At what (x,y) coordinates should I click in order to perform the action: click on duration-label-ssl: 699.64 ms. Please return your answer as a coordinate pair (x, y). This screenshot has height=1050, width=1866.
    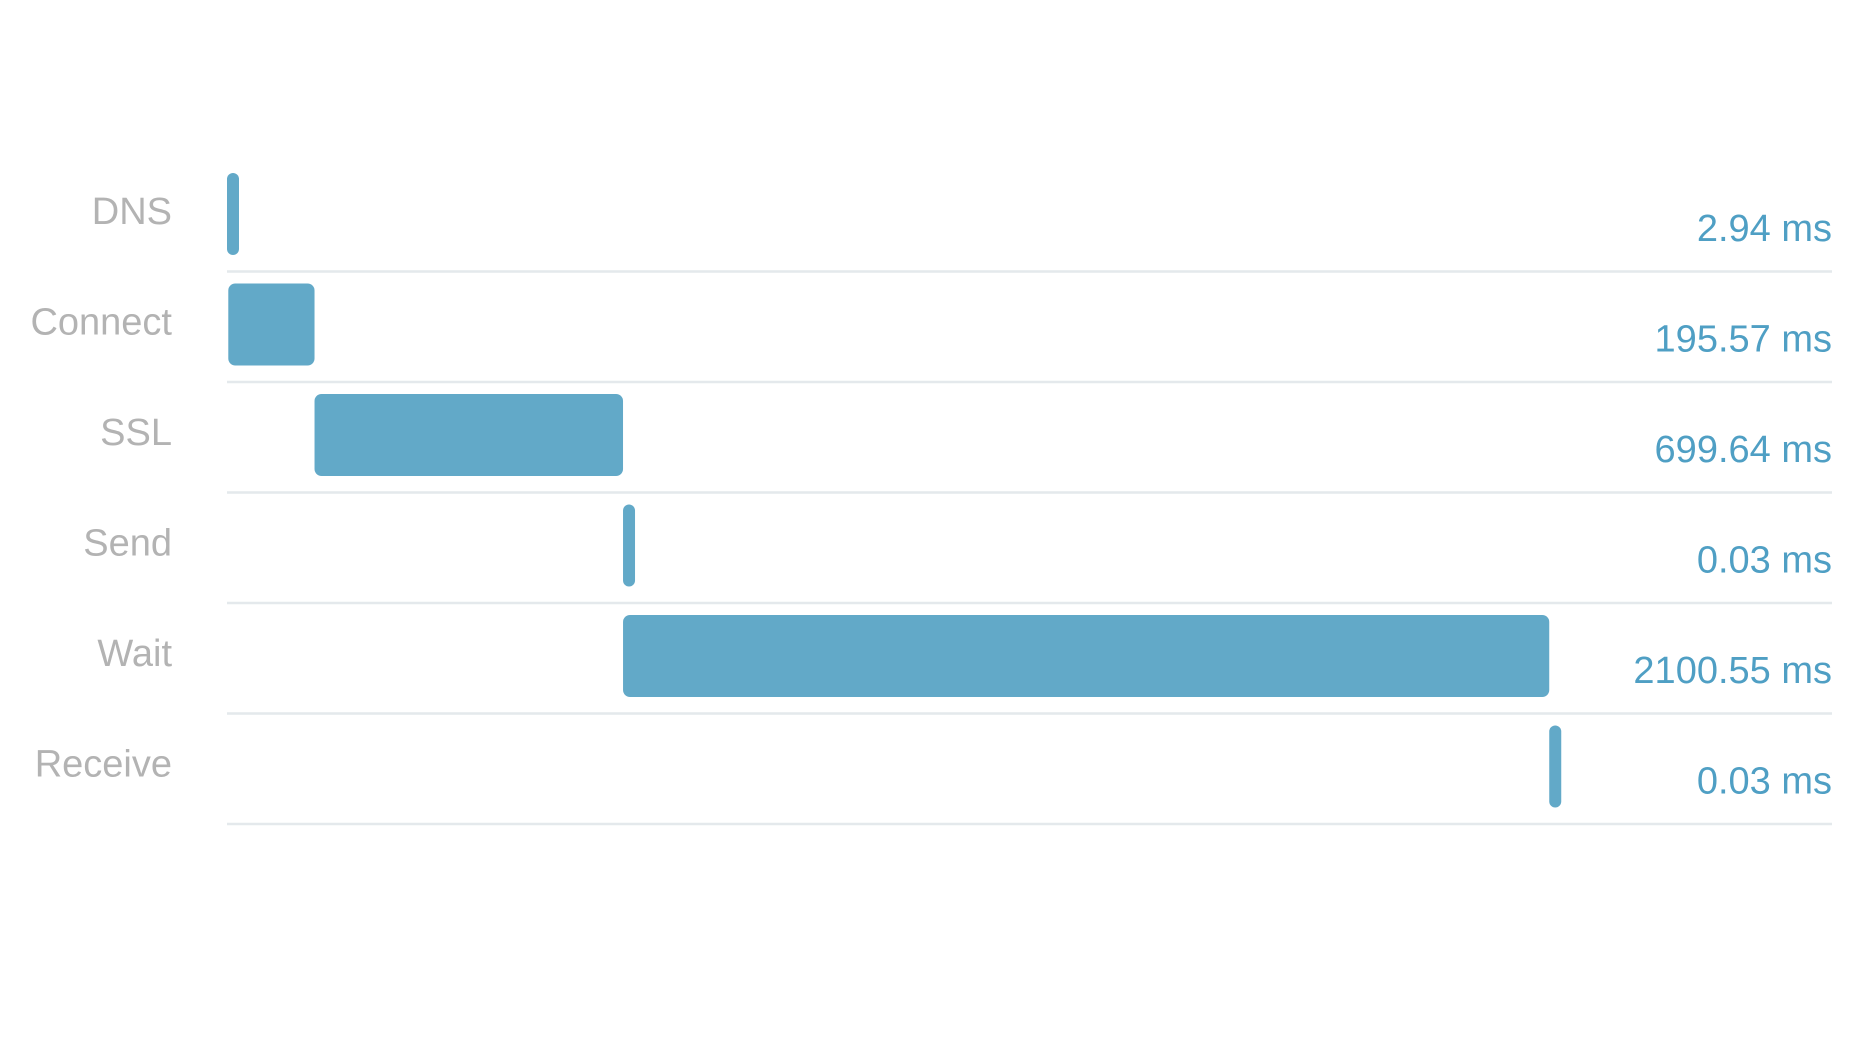
    Looking at the image, I should click on (1743, 450).